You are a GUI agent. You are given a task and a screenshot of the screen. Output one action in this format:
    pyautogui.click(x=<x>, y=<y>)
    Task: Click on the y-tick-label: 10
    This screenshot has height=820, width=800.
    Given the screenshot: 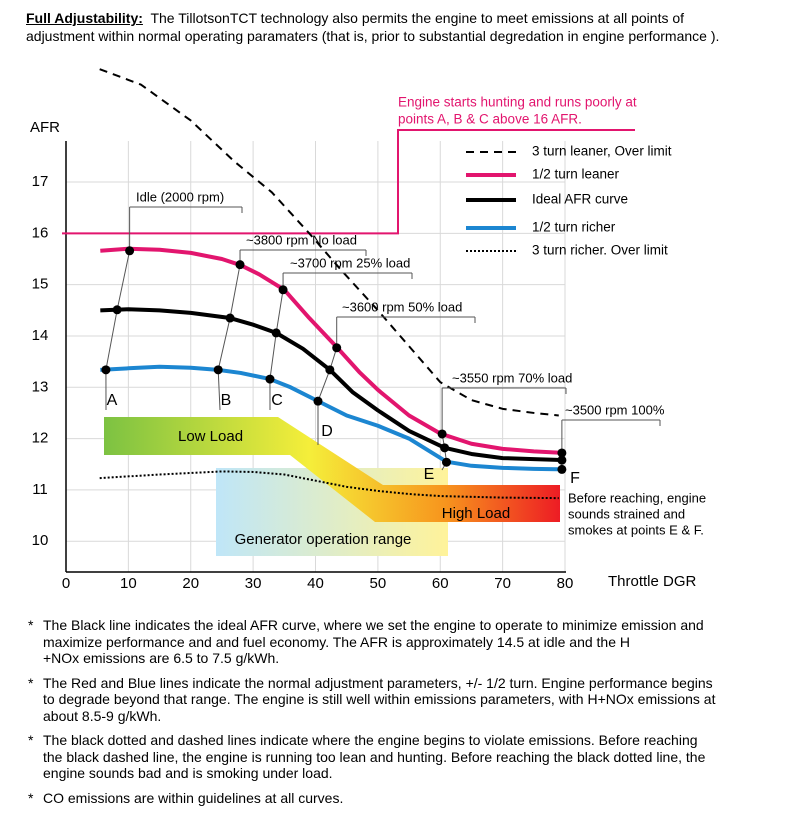 What is the action you would take?
    pyautogui.click(x=40, y=540)
    